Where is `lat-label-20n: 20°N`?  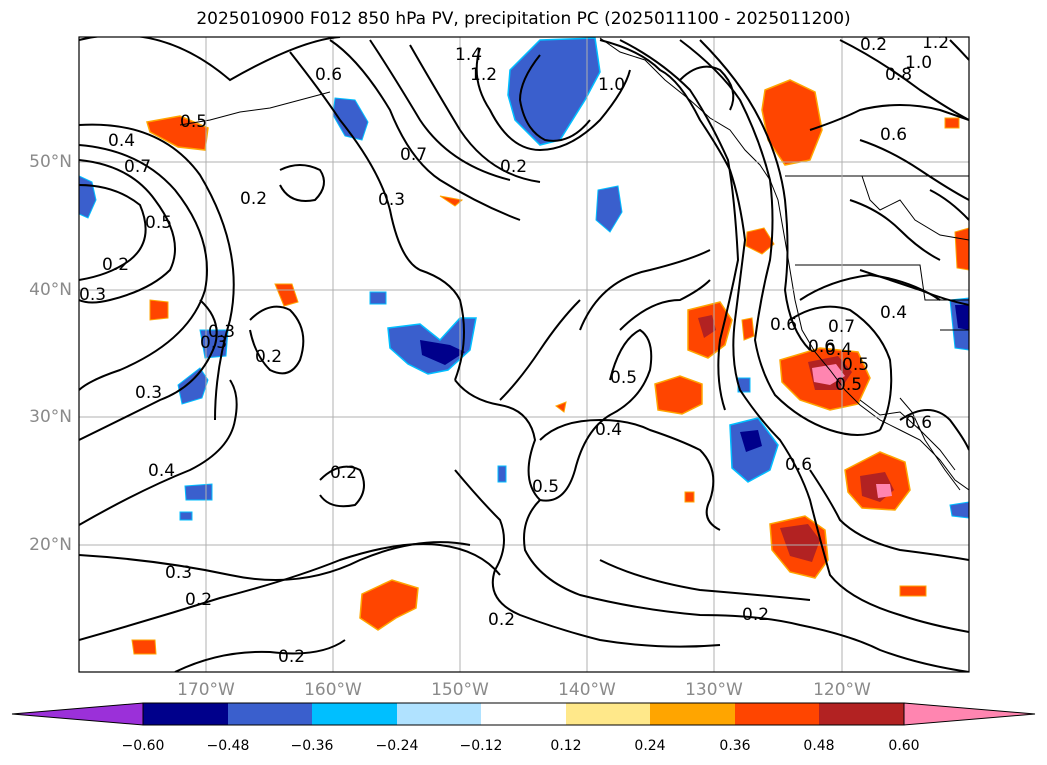 lat-label-20n: 20°N is located at coordinates (50, 545).